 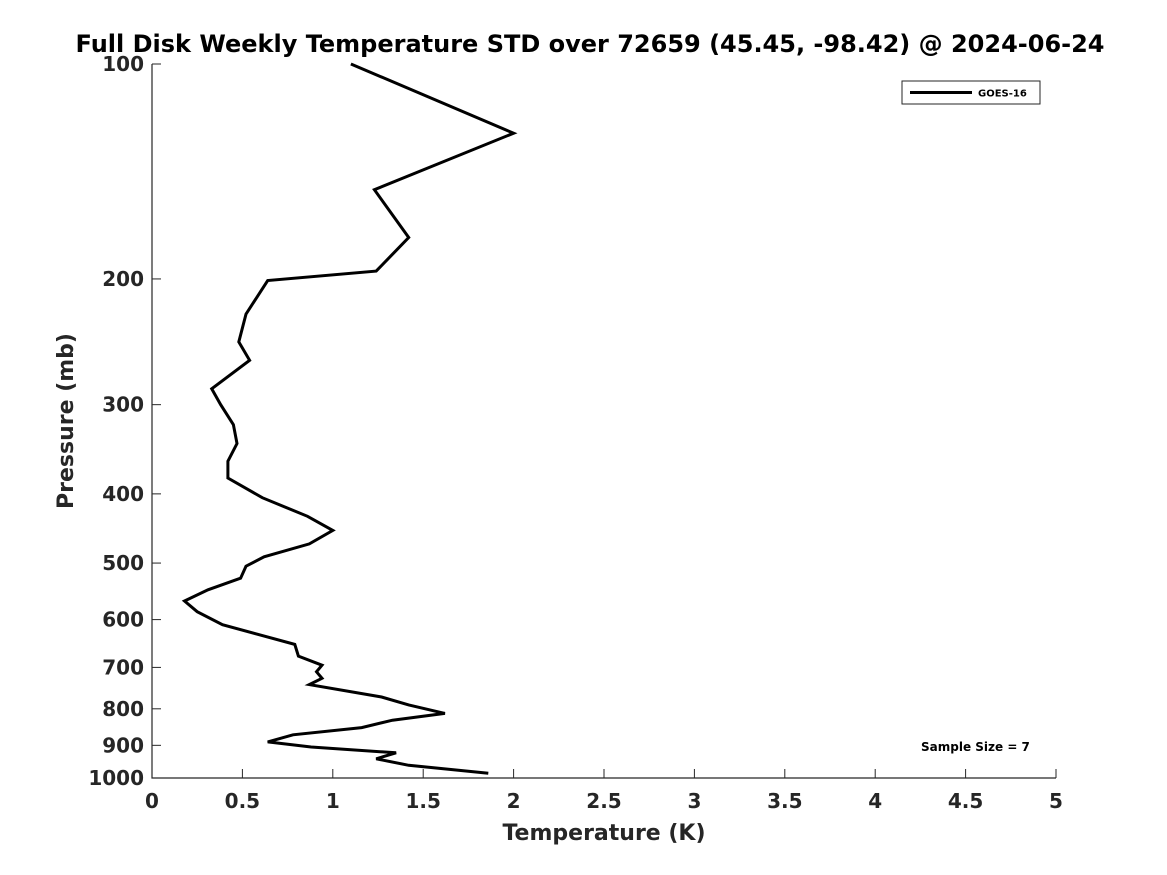 I want to click on x-tick-label: 4, so click(x=875, y=801).